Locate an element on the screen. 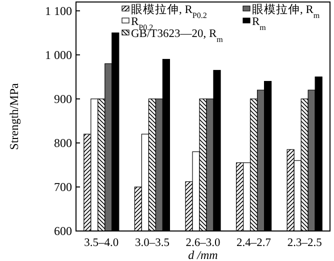  y-tick-label: 1 000 is located at coordinates (58, 55).